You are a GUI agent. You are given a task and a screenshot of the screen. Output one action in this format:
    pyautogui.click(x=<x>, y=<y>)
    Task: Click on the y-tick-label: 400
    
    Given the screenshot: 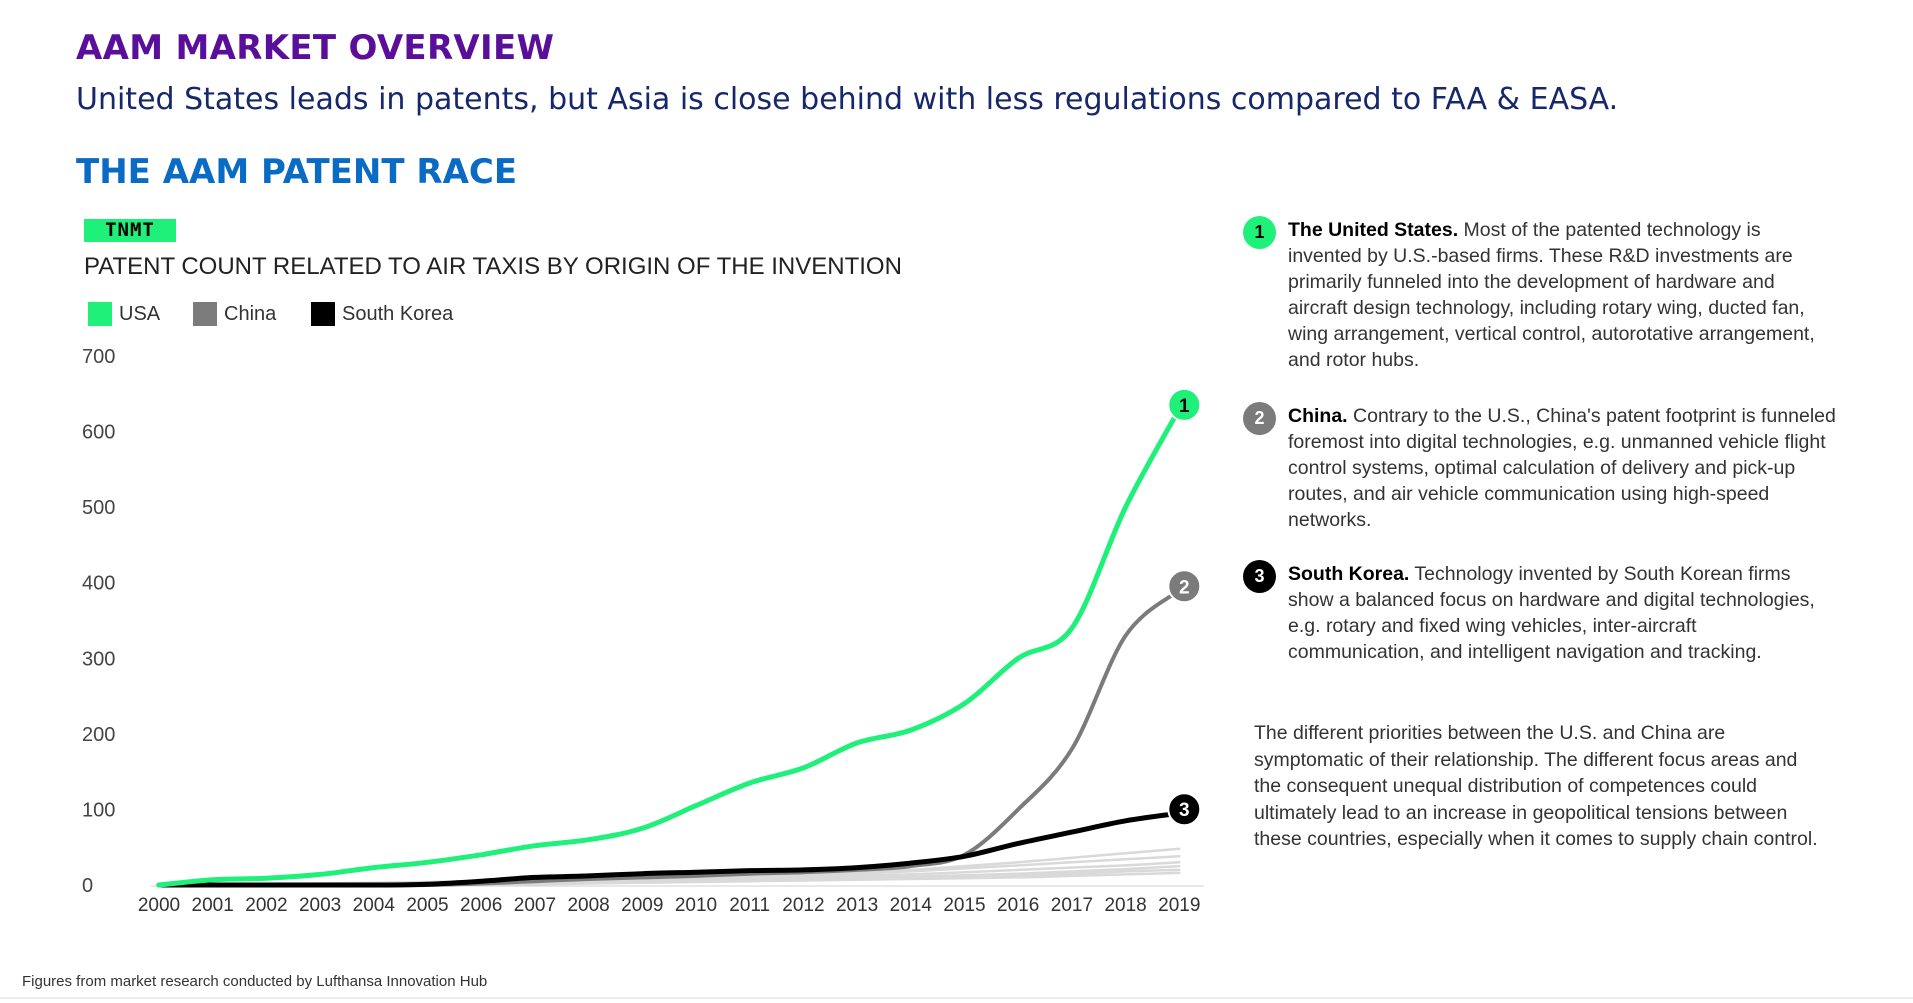 What is the action you would take?
    pyautogui.click(x=98, y=584)
    